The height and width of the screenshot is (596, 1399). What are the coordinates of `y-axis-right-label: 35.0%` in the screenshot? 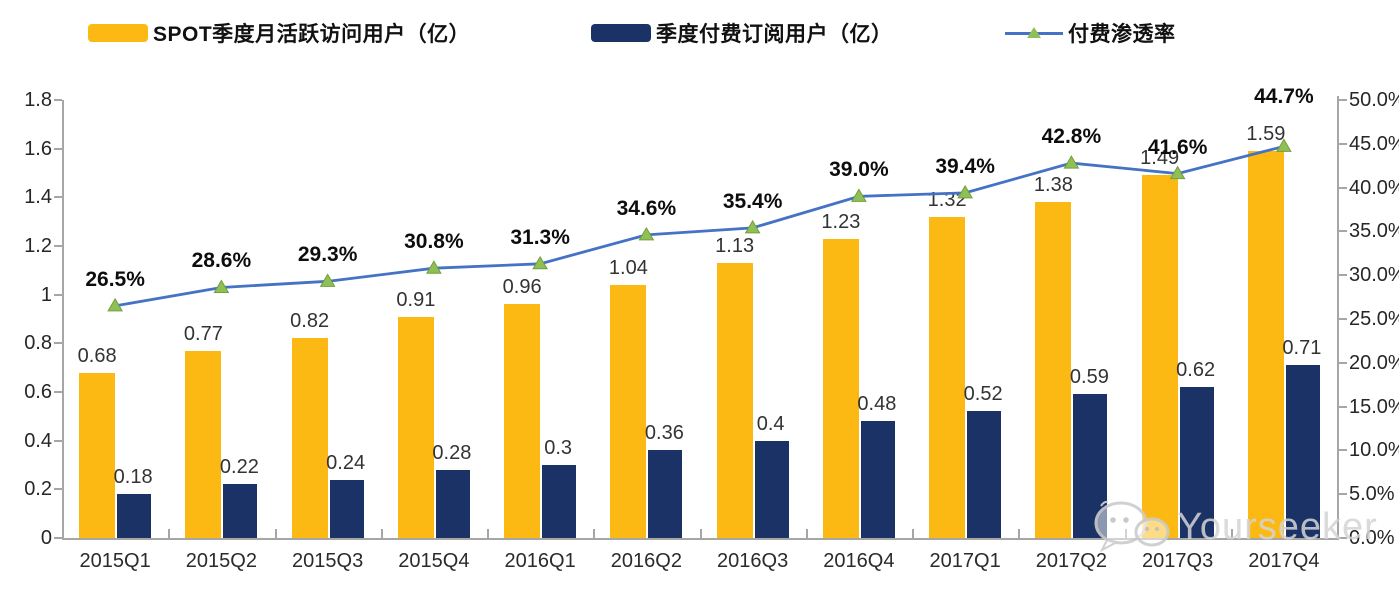 It's located at (1374, 231).